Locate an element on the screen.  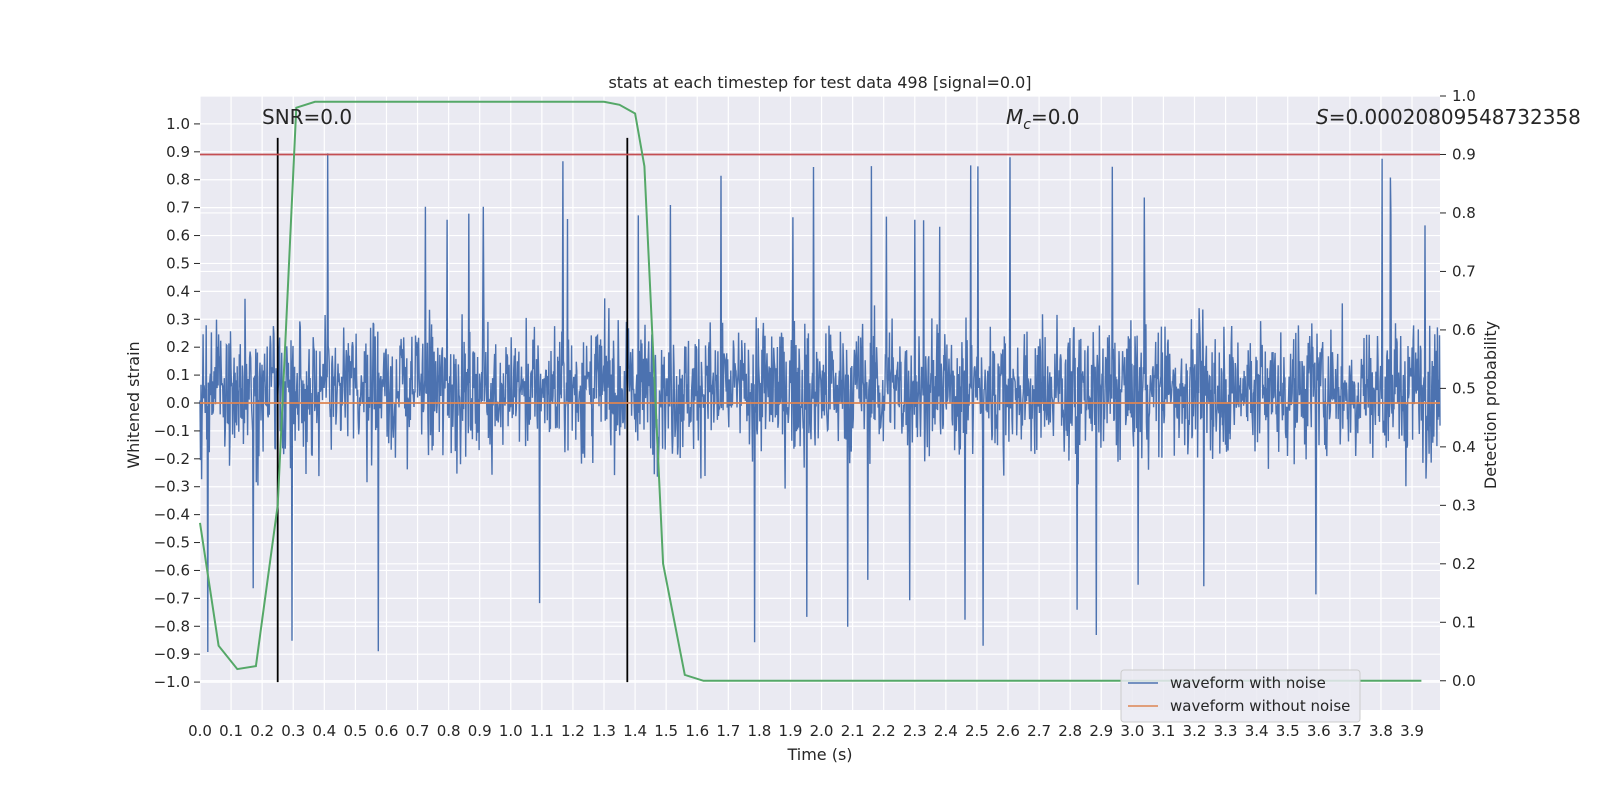
mc-symbol: M is located at coordinates (1014, 117).